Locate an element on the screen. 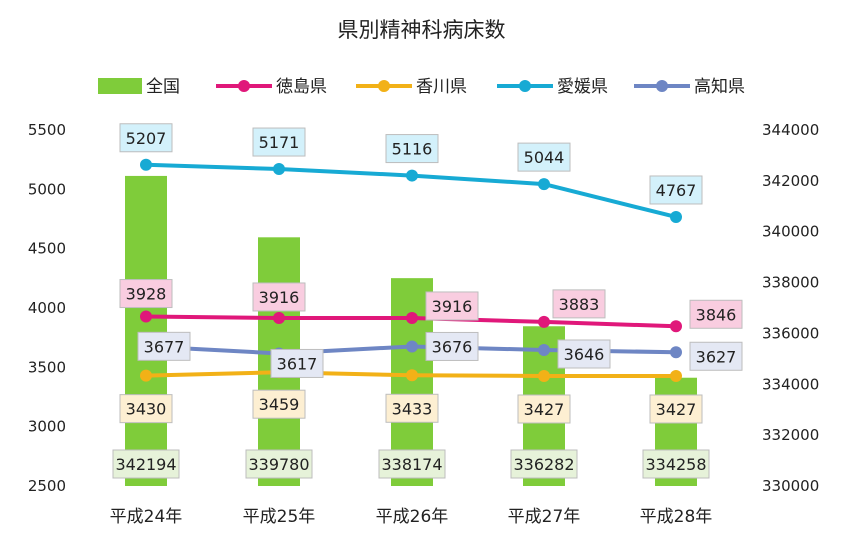  right-tick-label: 338000 is located at coordinates (790, 283).